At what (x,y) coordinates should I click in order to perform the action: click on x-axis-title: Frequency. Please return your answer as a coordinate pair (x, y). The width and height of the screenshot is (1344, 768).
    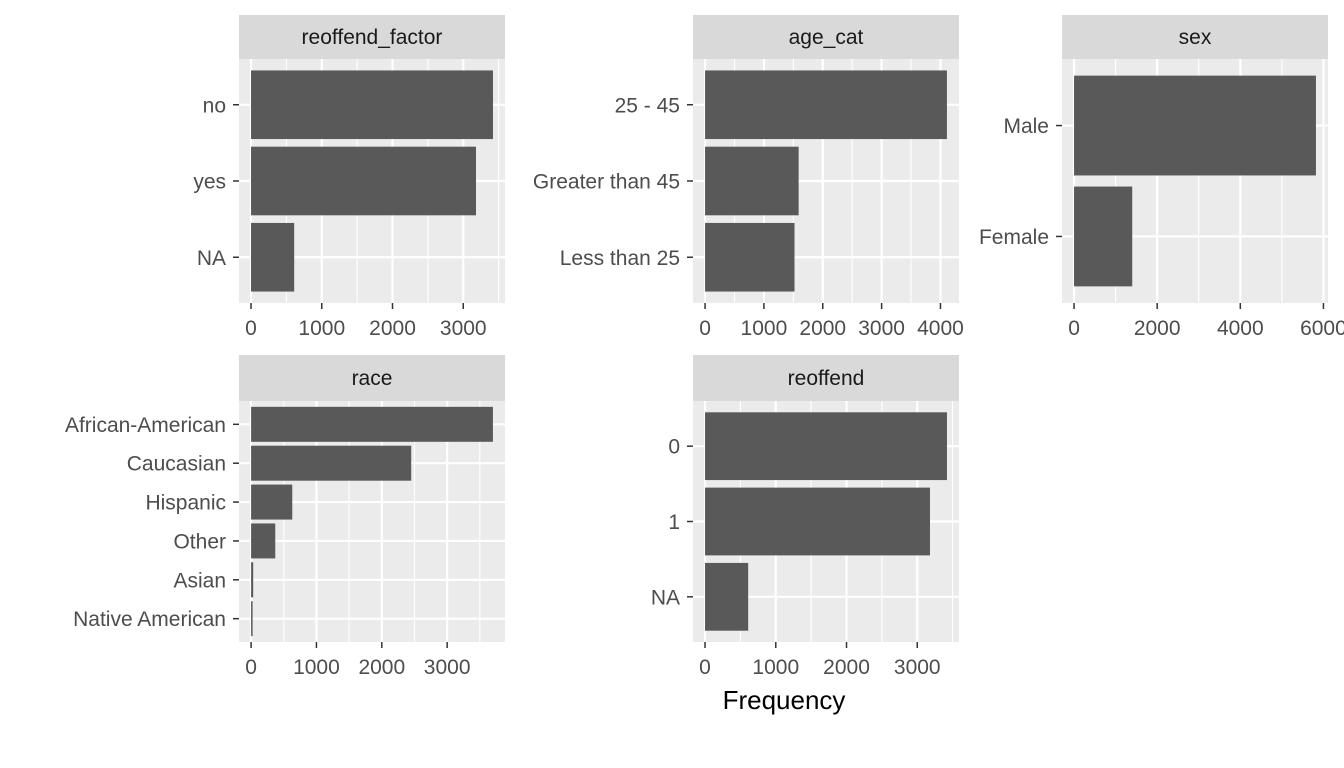
    Looking at the image, I should click on (784, 700).